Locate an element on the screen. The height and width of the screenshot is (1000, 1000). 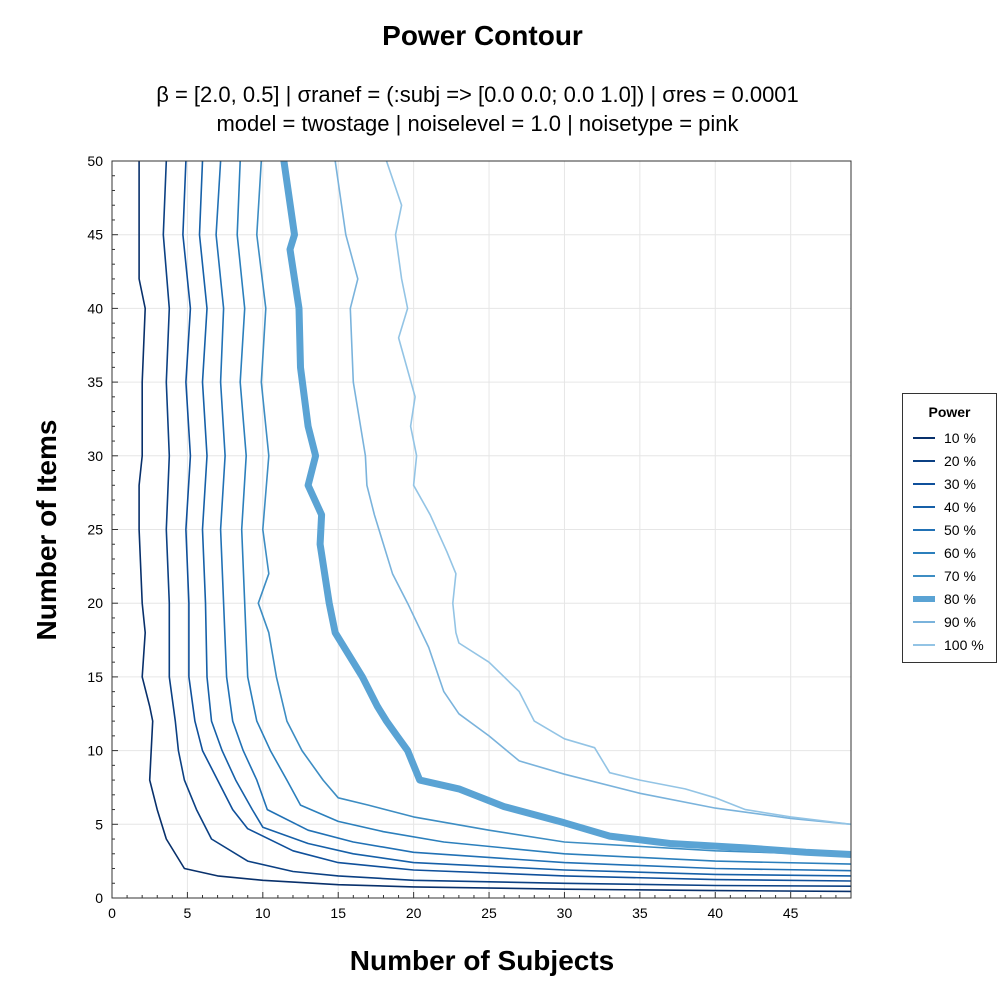
x-tick-label: 45 is located at coordinates (791, 913).